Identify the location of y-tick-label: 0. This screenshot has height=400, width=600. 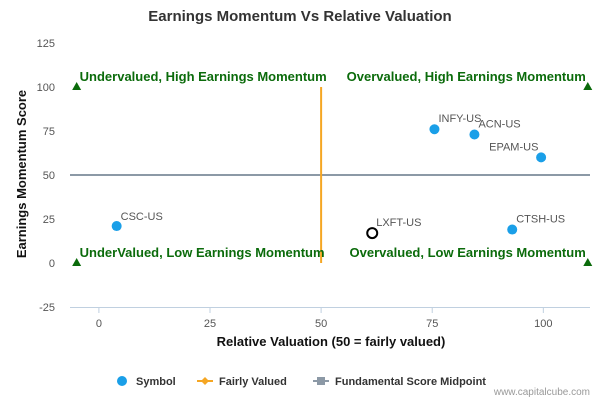
(52, 264).